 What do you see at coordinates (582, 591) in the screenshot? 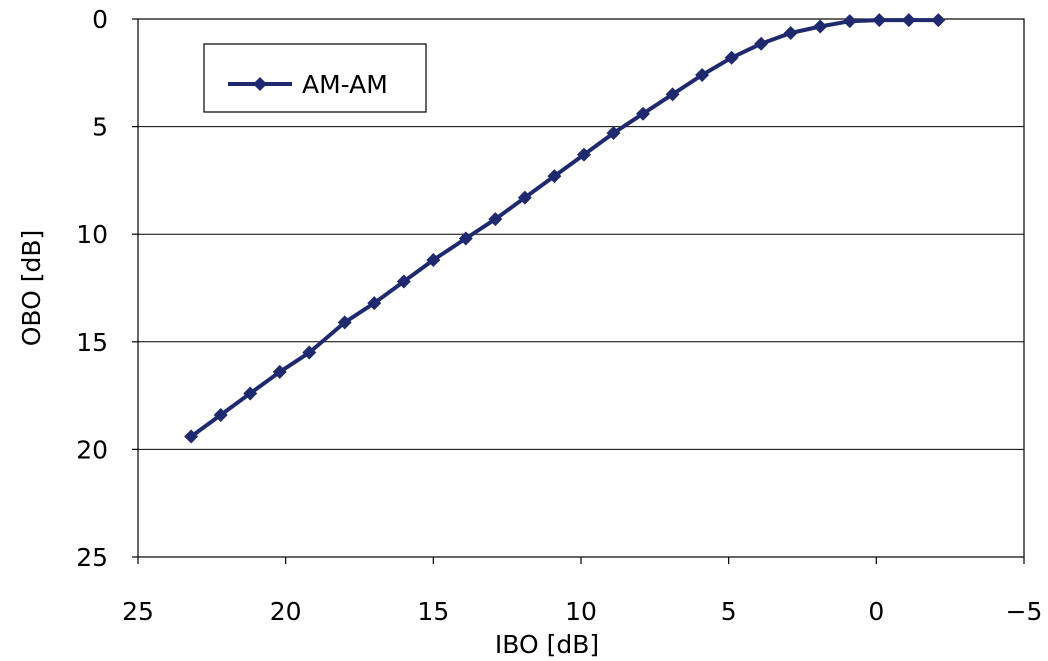
I see `x-axis-ticks: 25 20 15 10 5 0 −5` at bounding box center [582, 591].